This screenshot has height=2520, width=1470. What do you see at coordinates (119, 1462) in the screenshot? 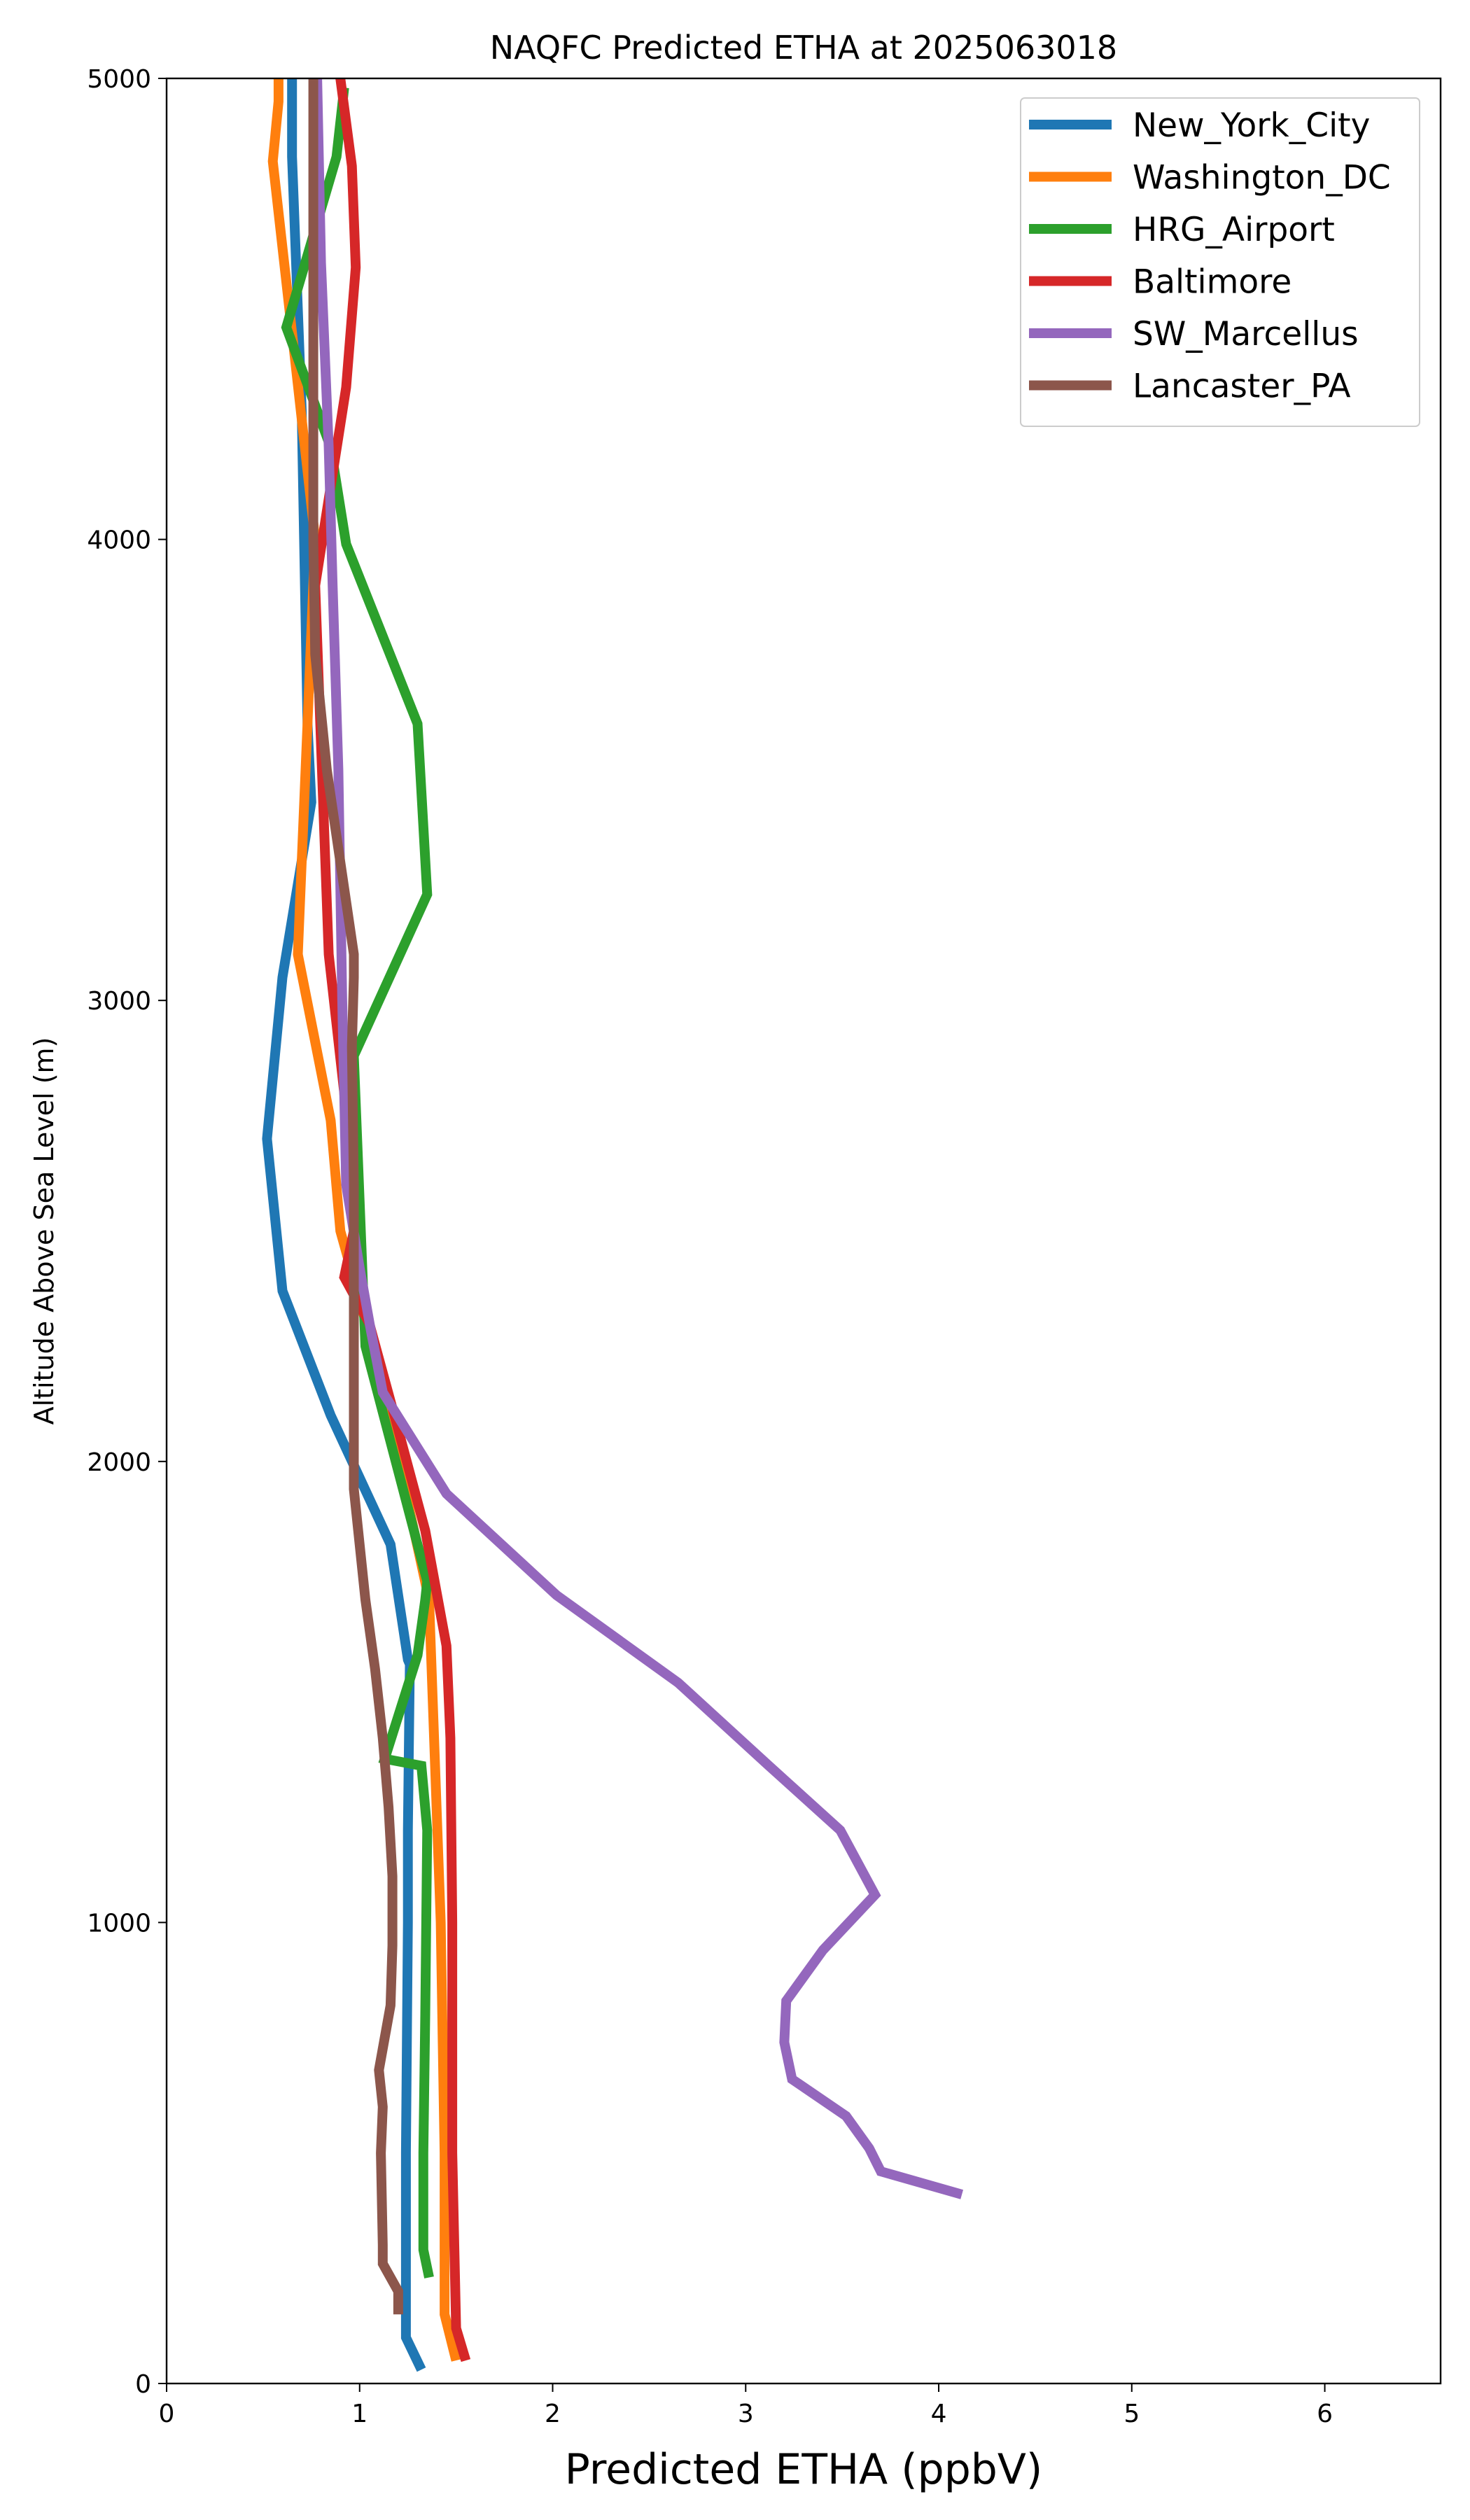
I see `y-tick-label: 2000` at bounding box center [119, 1462].